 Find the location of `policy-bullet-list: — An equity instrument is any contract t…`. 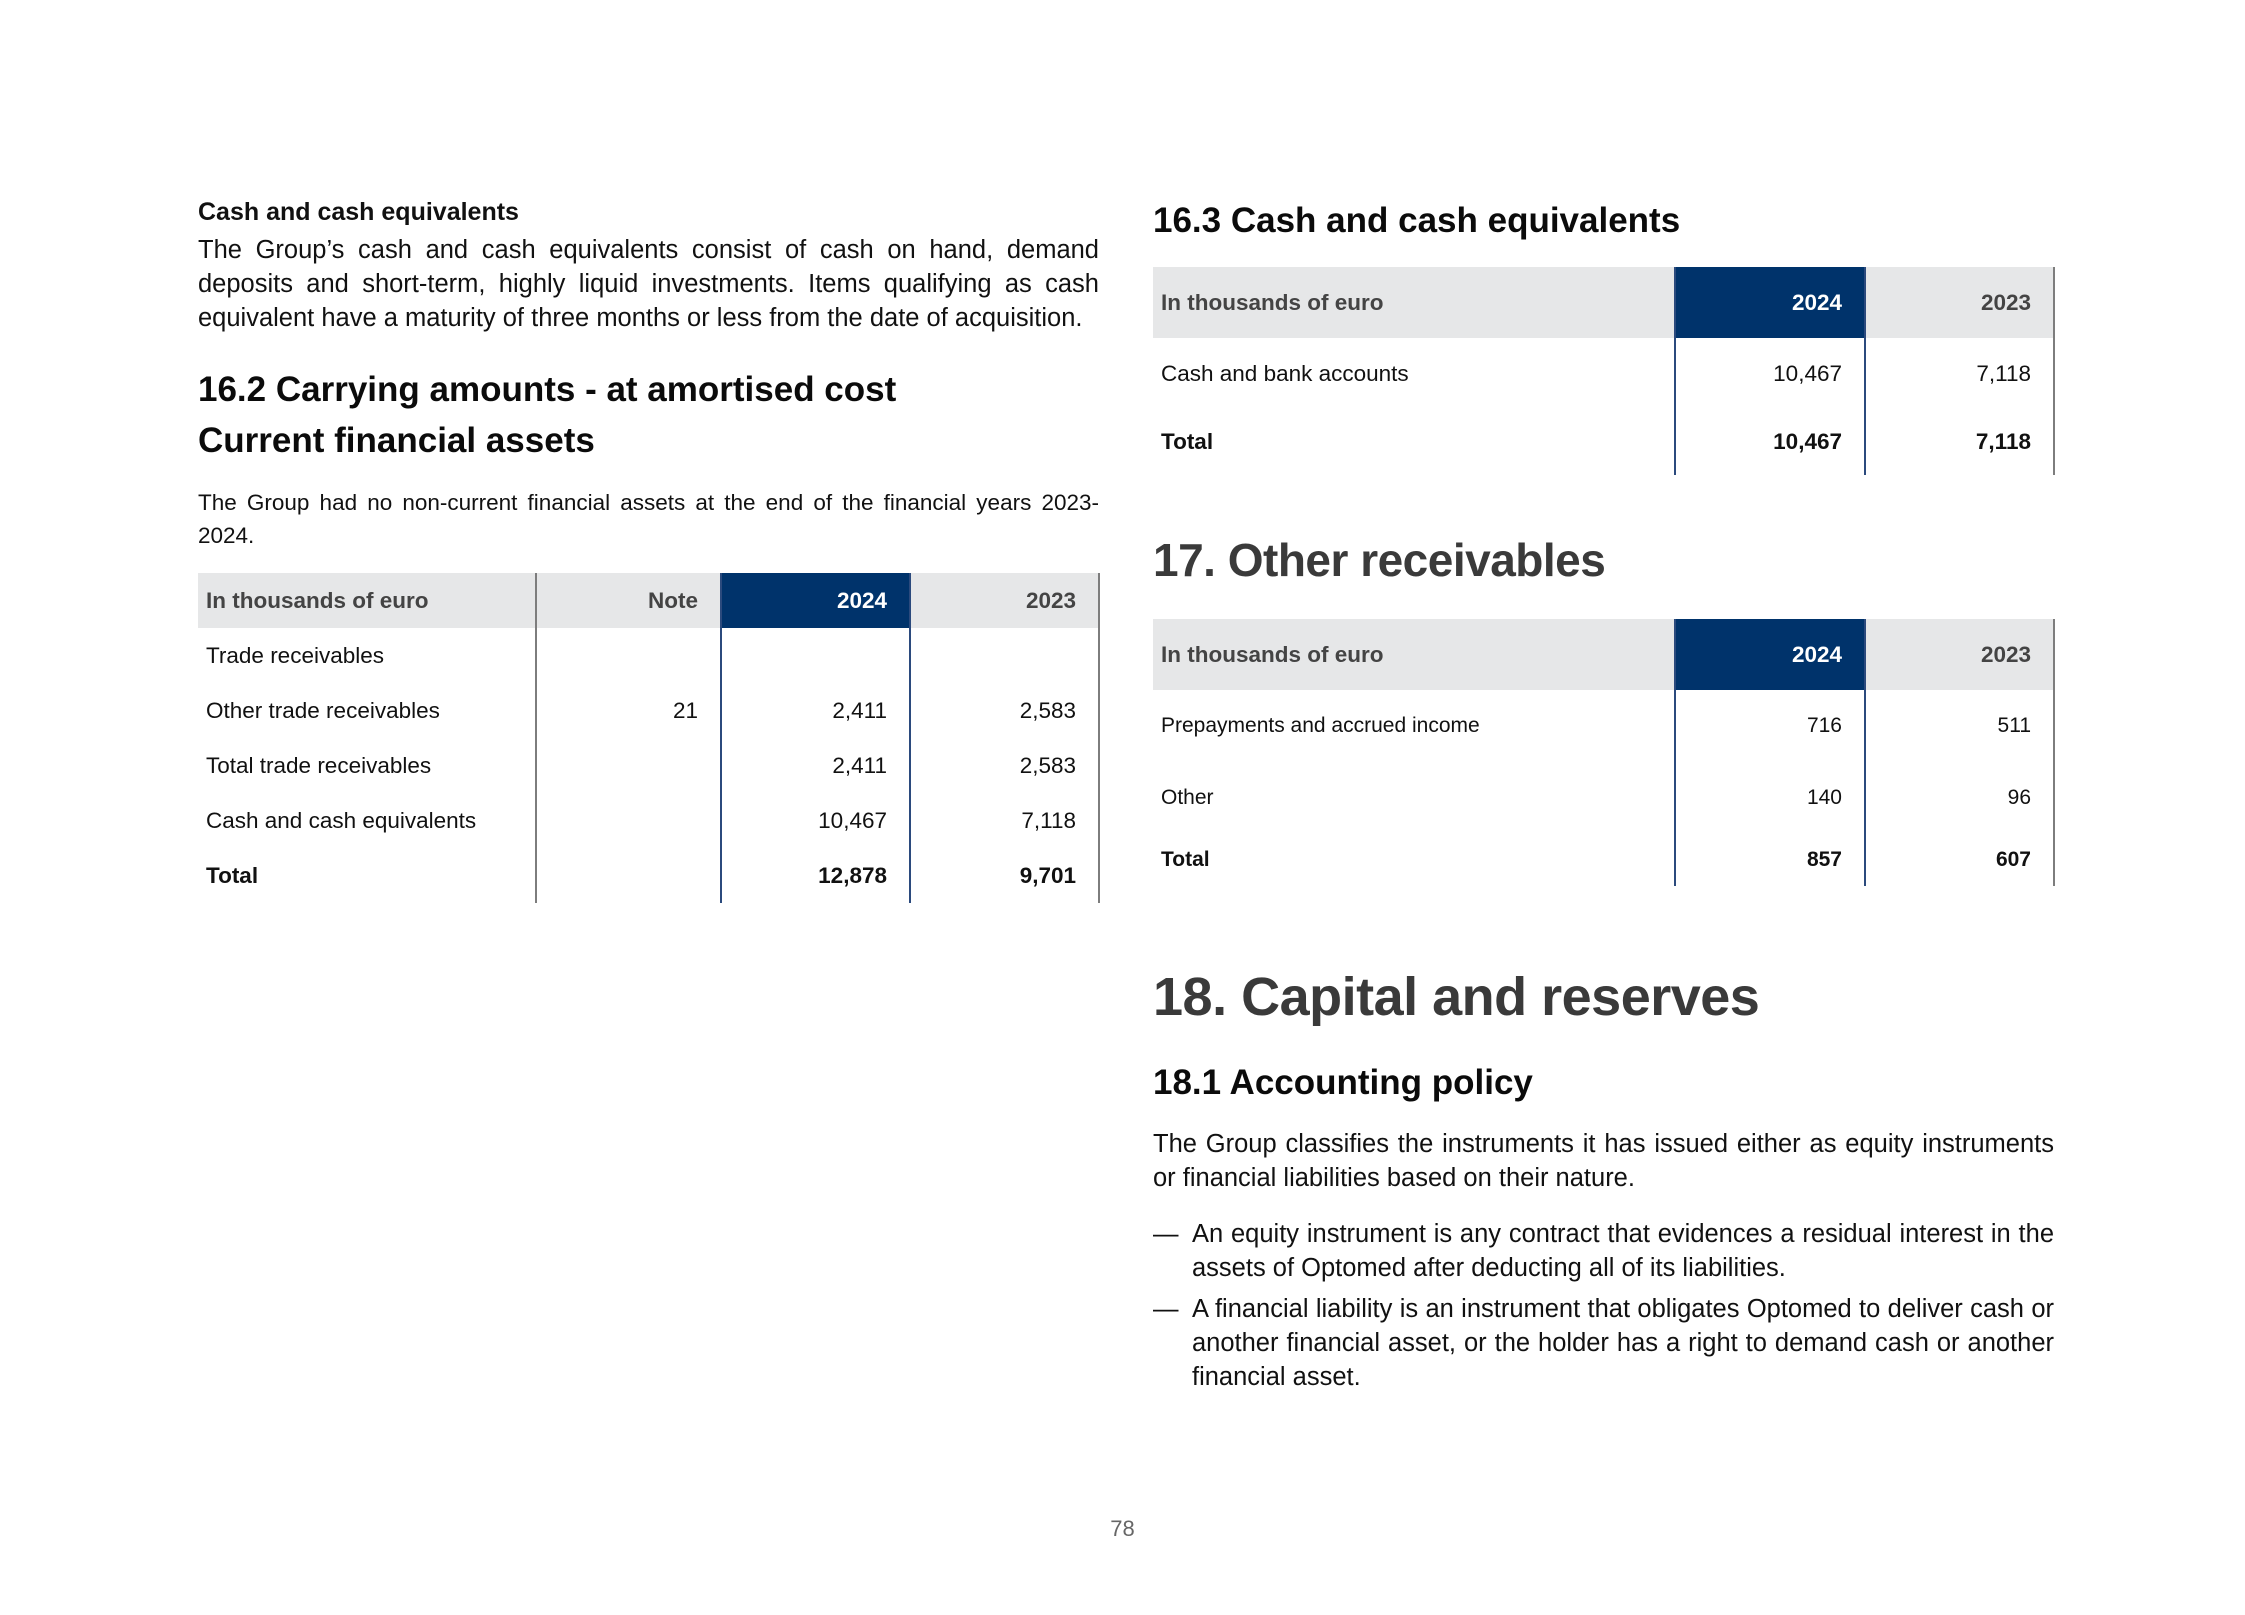

policy-bullet-list: — An equity instrument is any contract t… is located at coordinates (1603, 1305).